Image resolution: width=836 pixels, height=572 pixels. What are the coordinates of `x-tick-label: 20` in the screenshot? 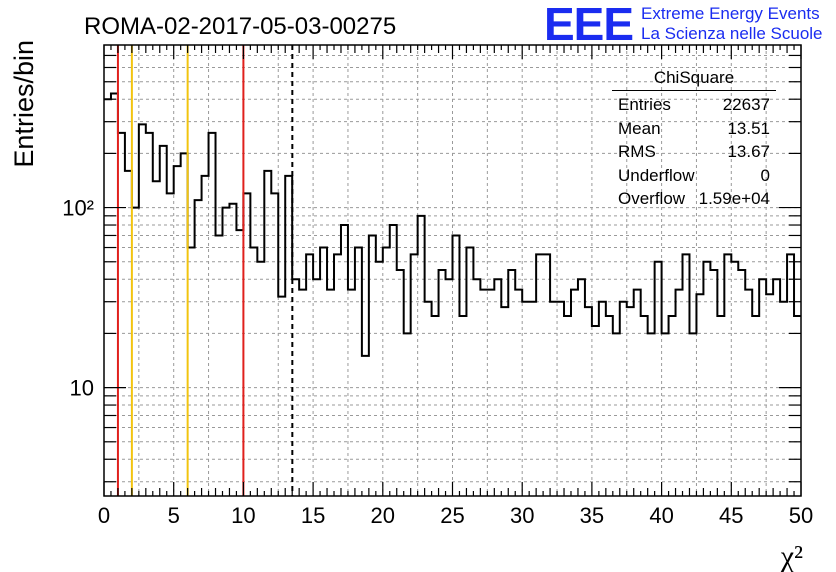 It's located at (383, 515).